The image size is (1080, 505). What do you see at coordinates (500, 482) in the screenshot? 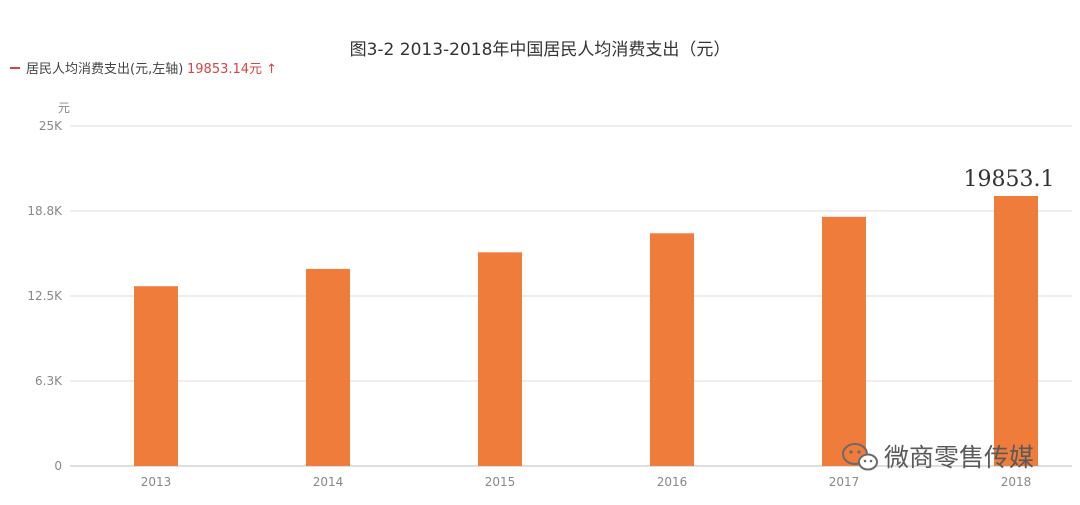
I see `x-tick-label: 2015` at bounding box center [500, 482].